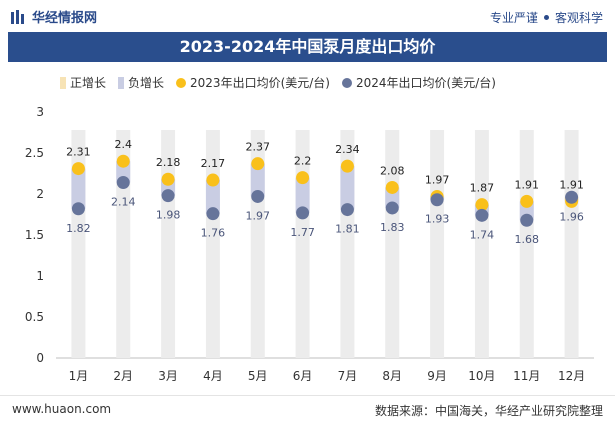 The image size is (615, 428). Describe the element at coordinates (181, 82) in the screenshot. I see `legend-swatch-2023` at that location.